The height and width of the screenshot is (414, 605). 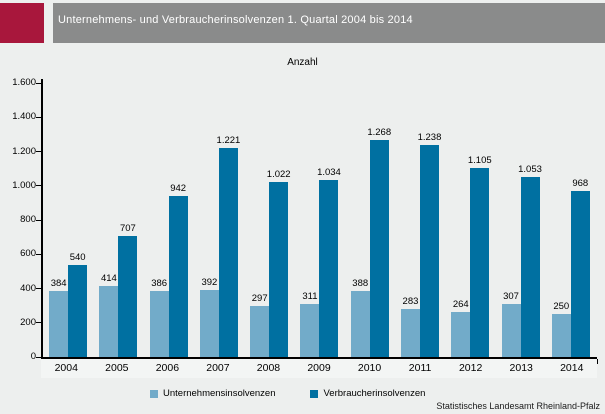 I want to click on legend-item-verbraucherinsolvenzen: Verbraucherinsolvenzen, so click(x=367, y=393).